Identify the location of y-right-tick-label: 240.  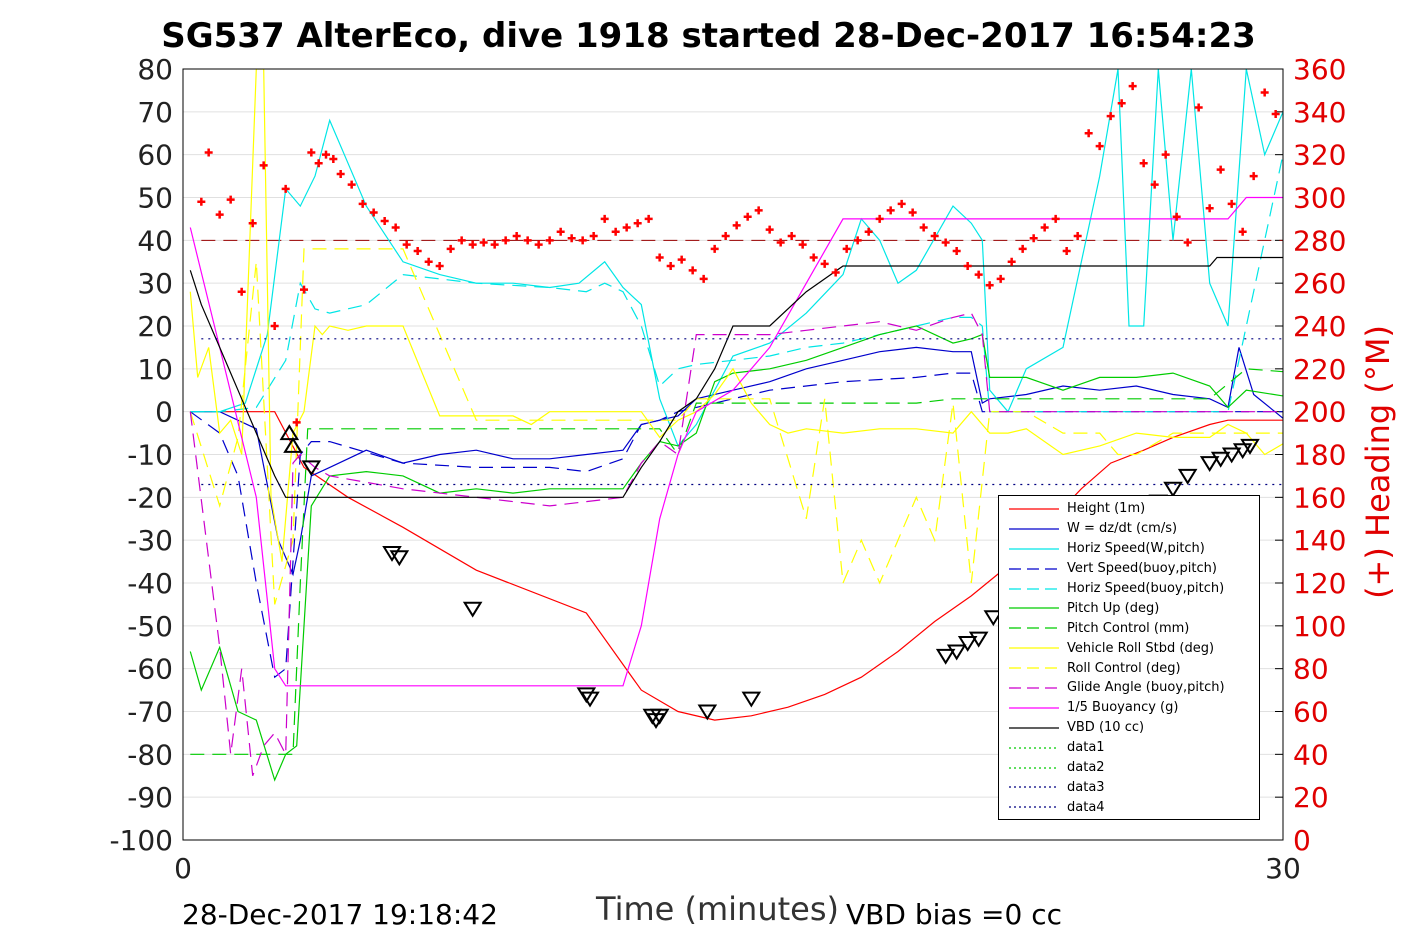
(1319, 326).